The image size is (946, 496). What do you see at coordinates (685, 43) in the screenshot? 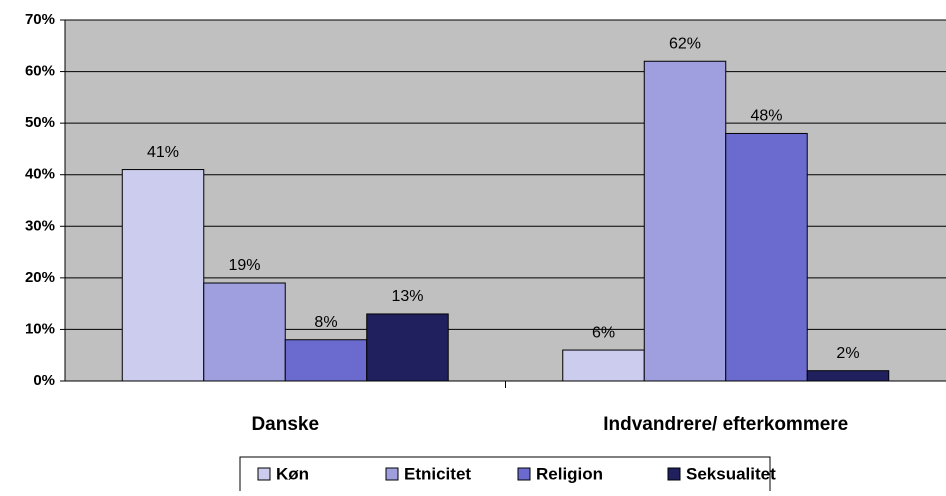
I see `value-label: 62%` at bounding box center [685, 43].